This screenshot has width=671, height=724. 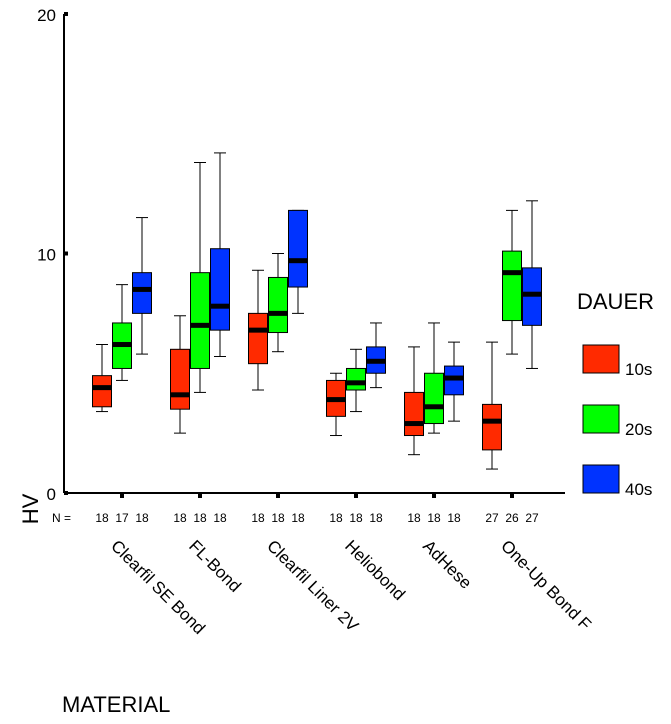 I want to click on n-count-label: 17, so click(x=122, y=518).